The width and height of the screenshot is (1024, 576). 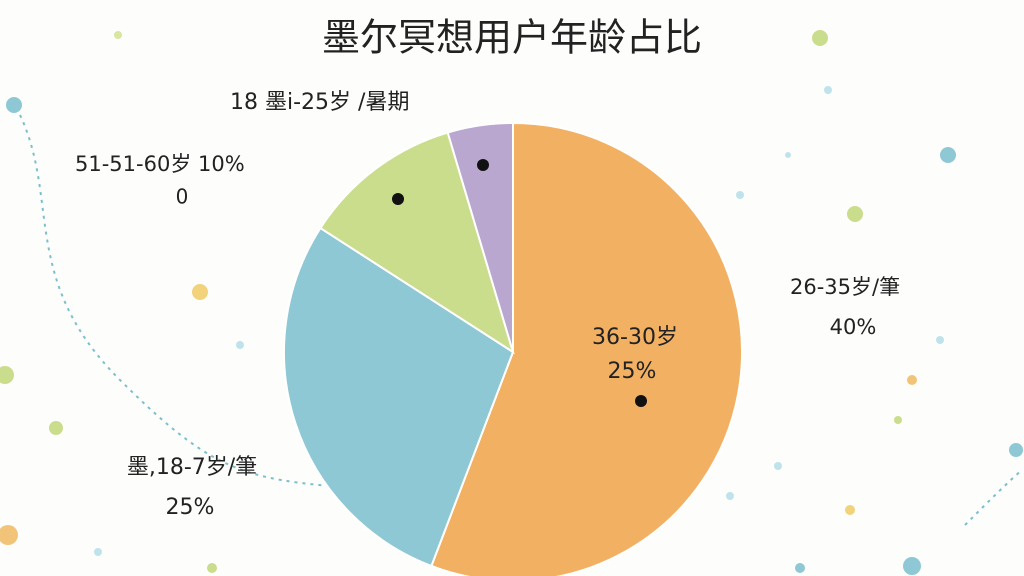 What do you see at coordinates (845, 287) in the screenshot?
I see `annotation: 26-35岁/筆` at bounding box center [845, 287].